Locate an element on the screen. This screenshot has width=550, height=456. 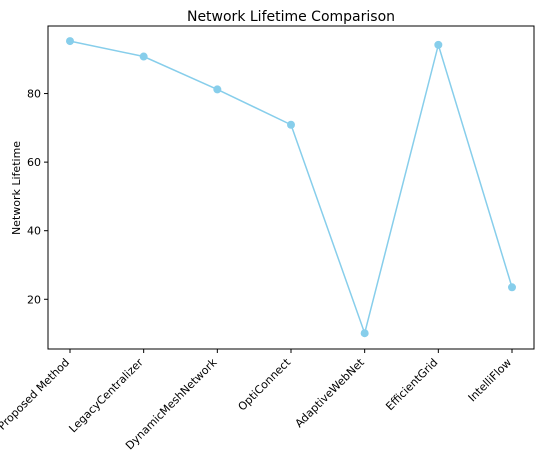
x-tick-label: IntelliFlow is located at coordinates (490, 380).